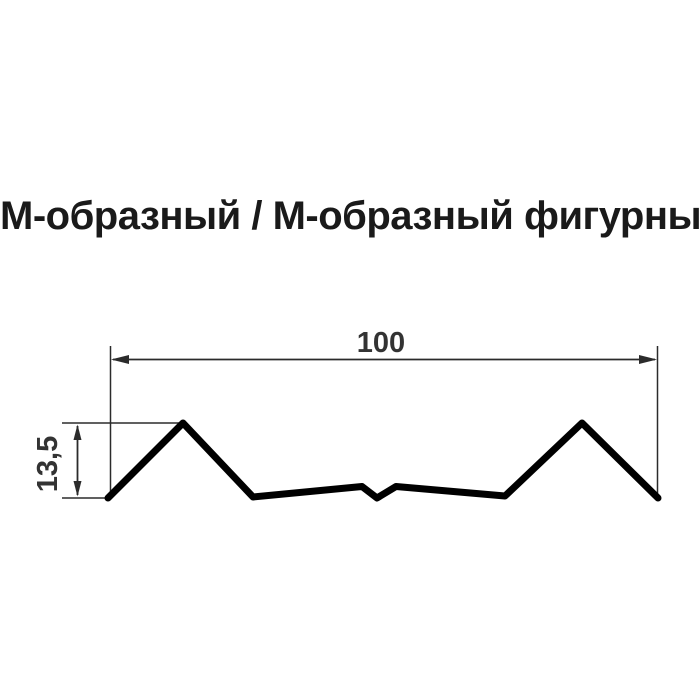 Image resolution: width=700 pixels, height=700 pixels. Describe the element at coordinates (120, 359) in the screenshot. I see `arrowhead-left-icon` at that location.